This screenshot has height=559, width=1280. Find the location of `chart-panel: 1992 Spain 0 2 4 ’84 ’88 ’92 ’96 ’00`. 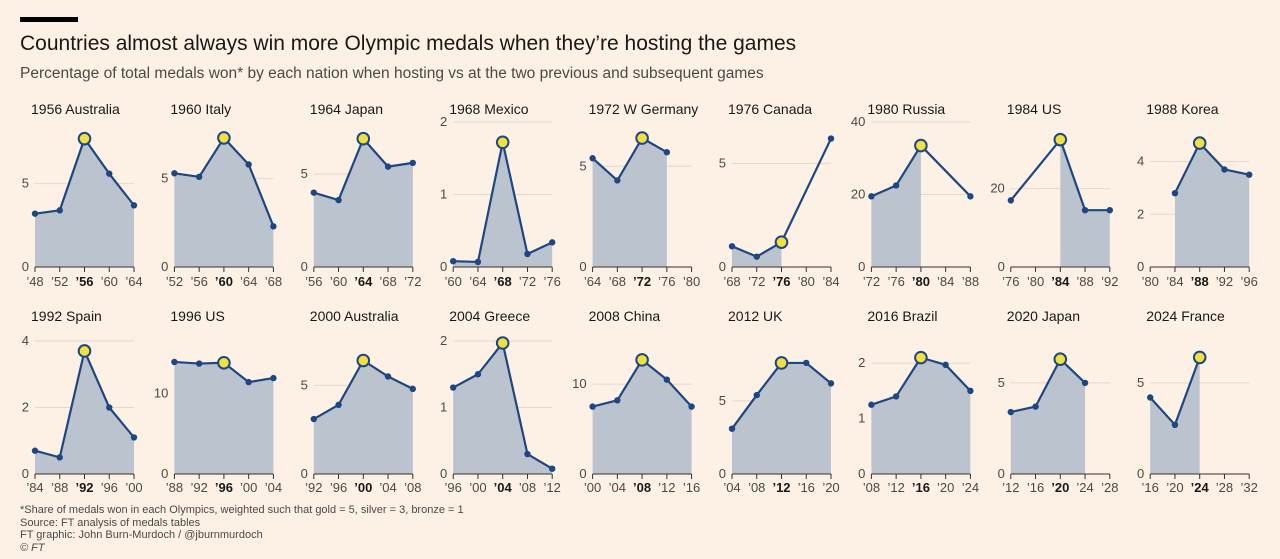

chart-panel: 1992 Spain 0 2 4 ’84 ’88 ’92 ’96 ’00 is located at coordinates (82, 401).